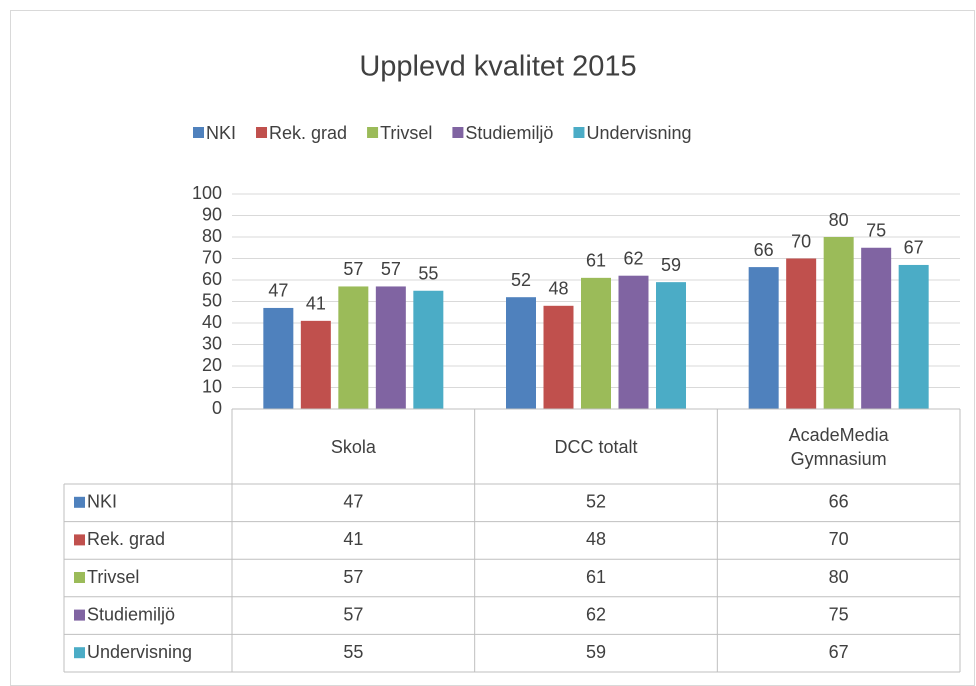 The width and height of the screenshot is (976, 686). I want to click on data-label: 75, so click(876, 231).